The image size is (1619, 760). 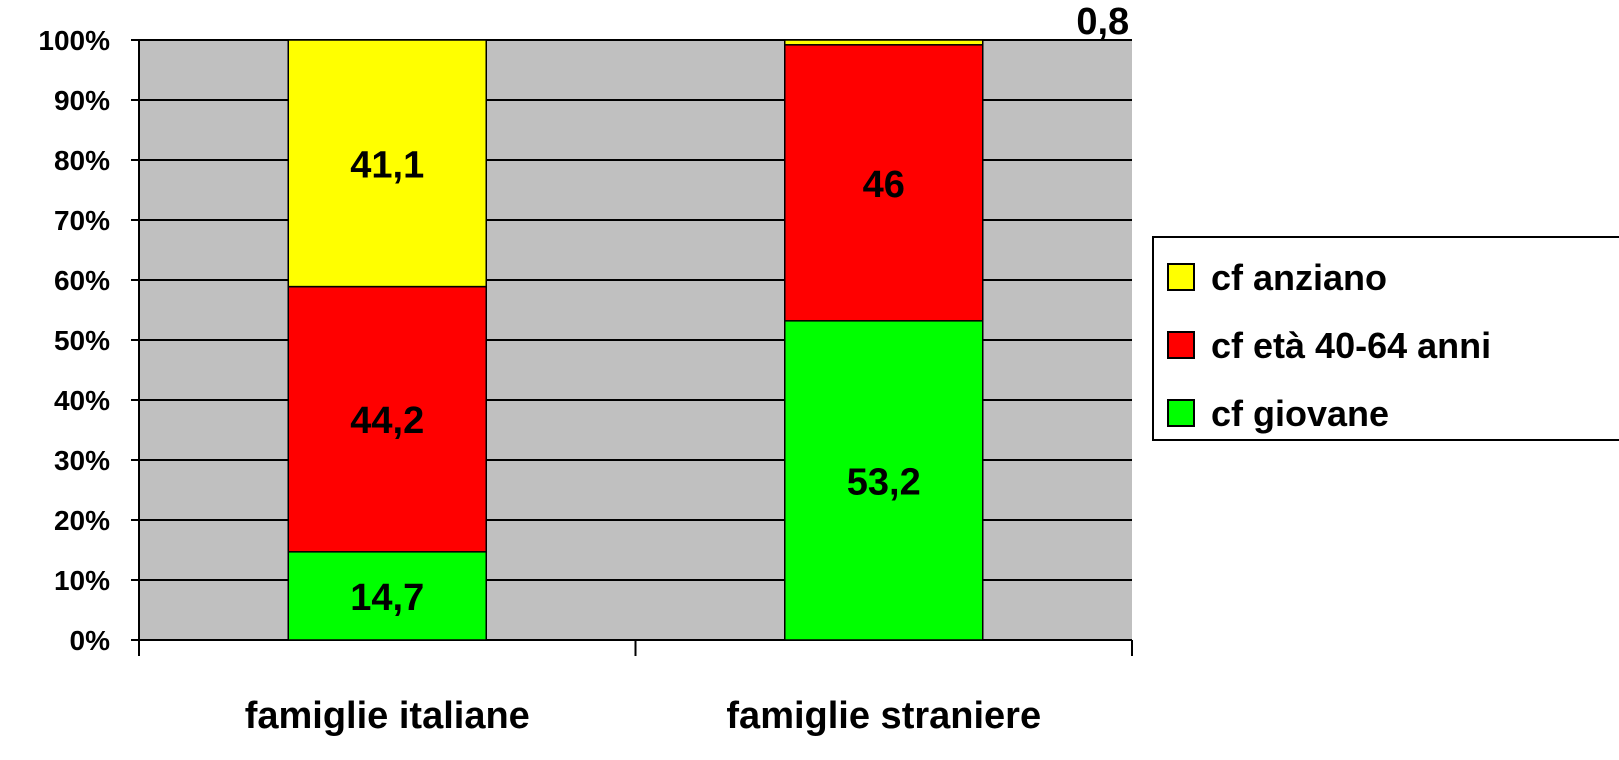 I want to click on legend-label: cf anziano, so click(x=1299, y=277).